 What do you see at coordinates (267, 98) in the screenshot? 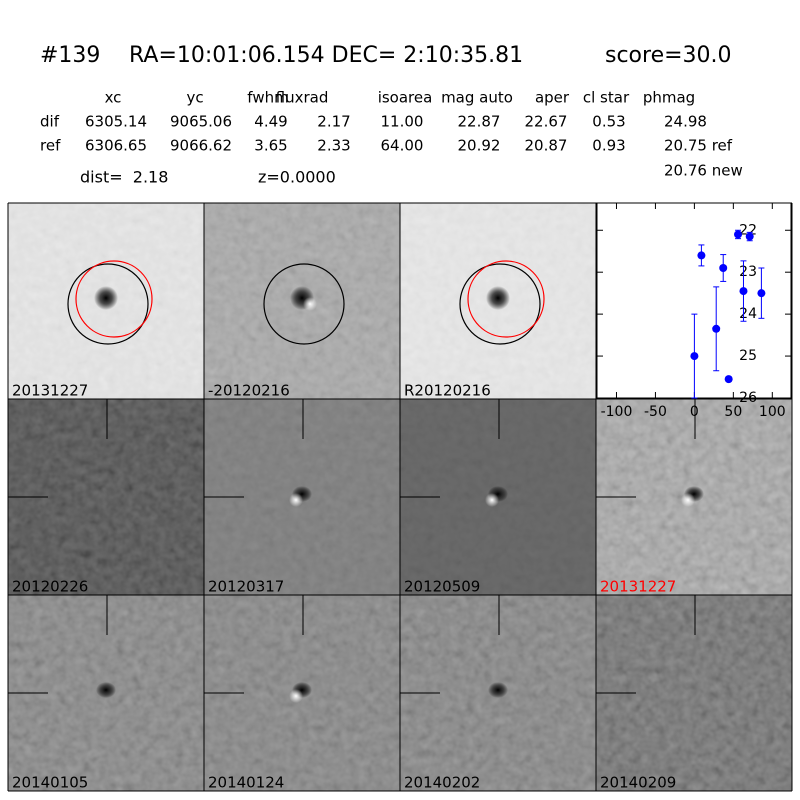
I see `column-header: fwhm` at bounding box center [267, 98].